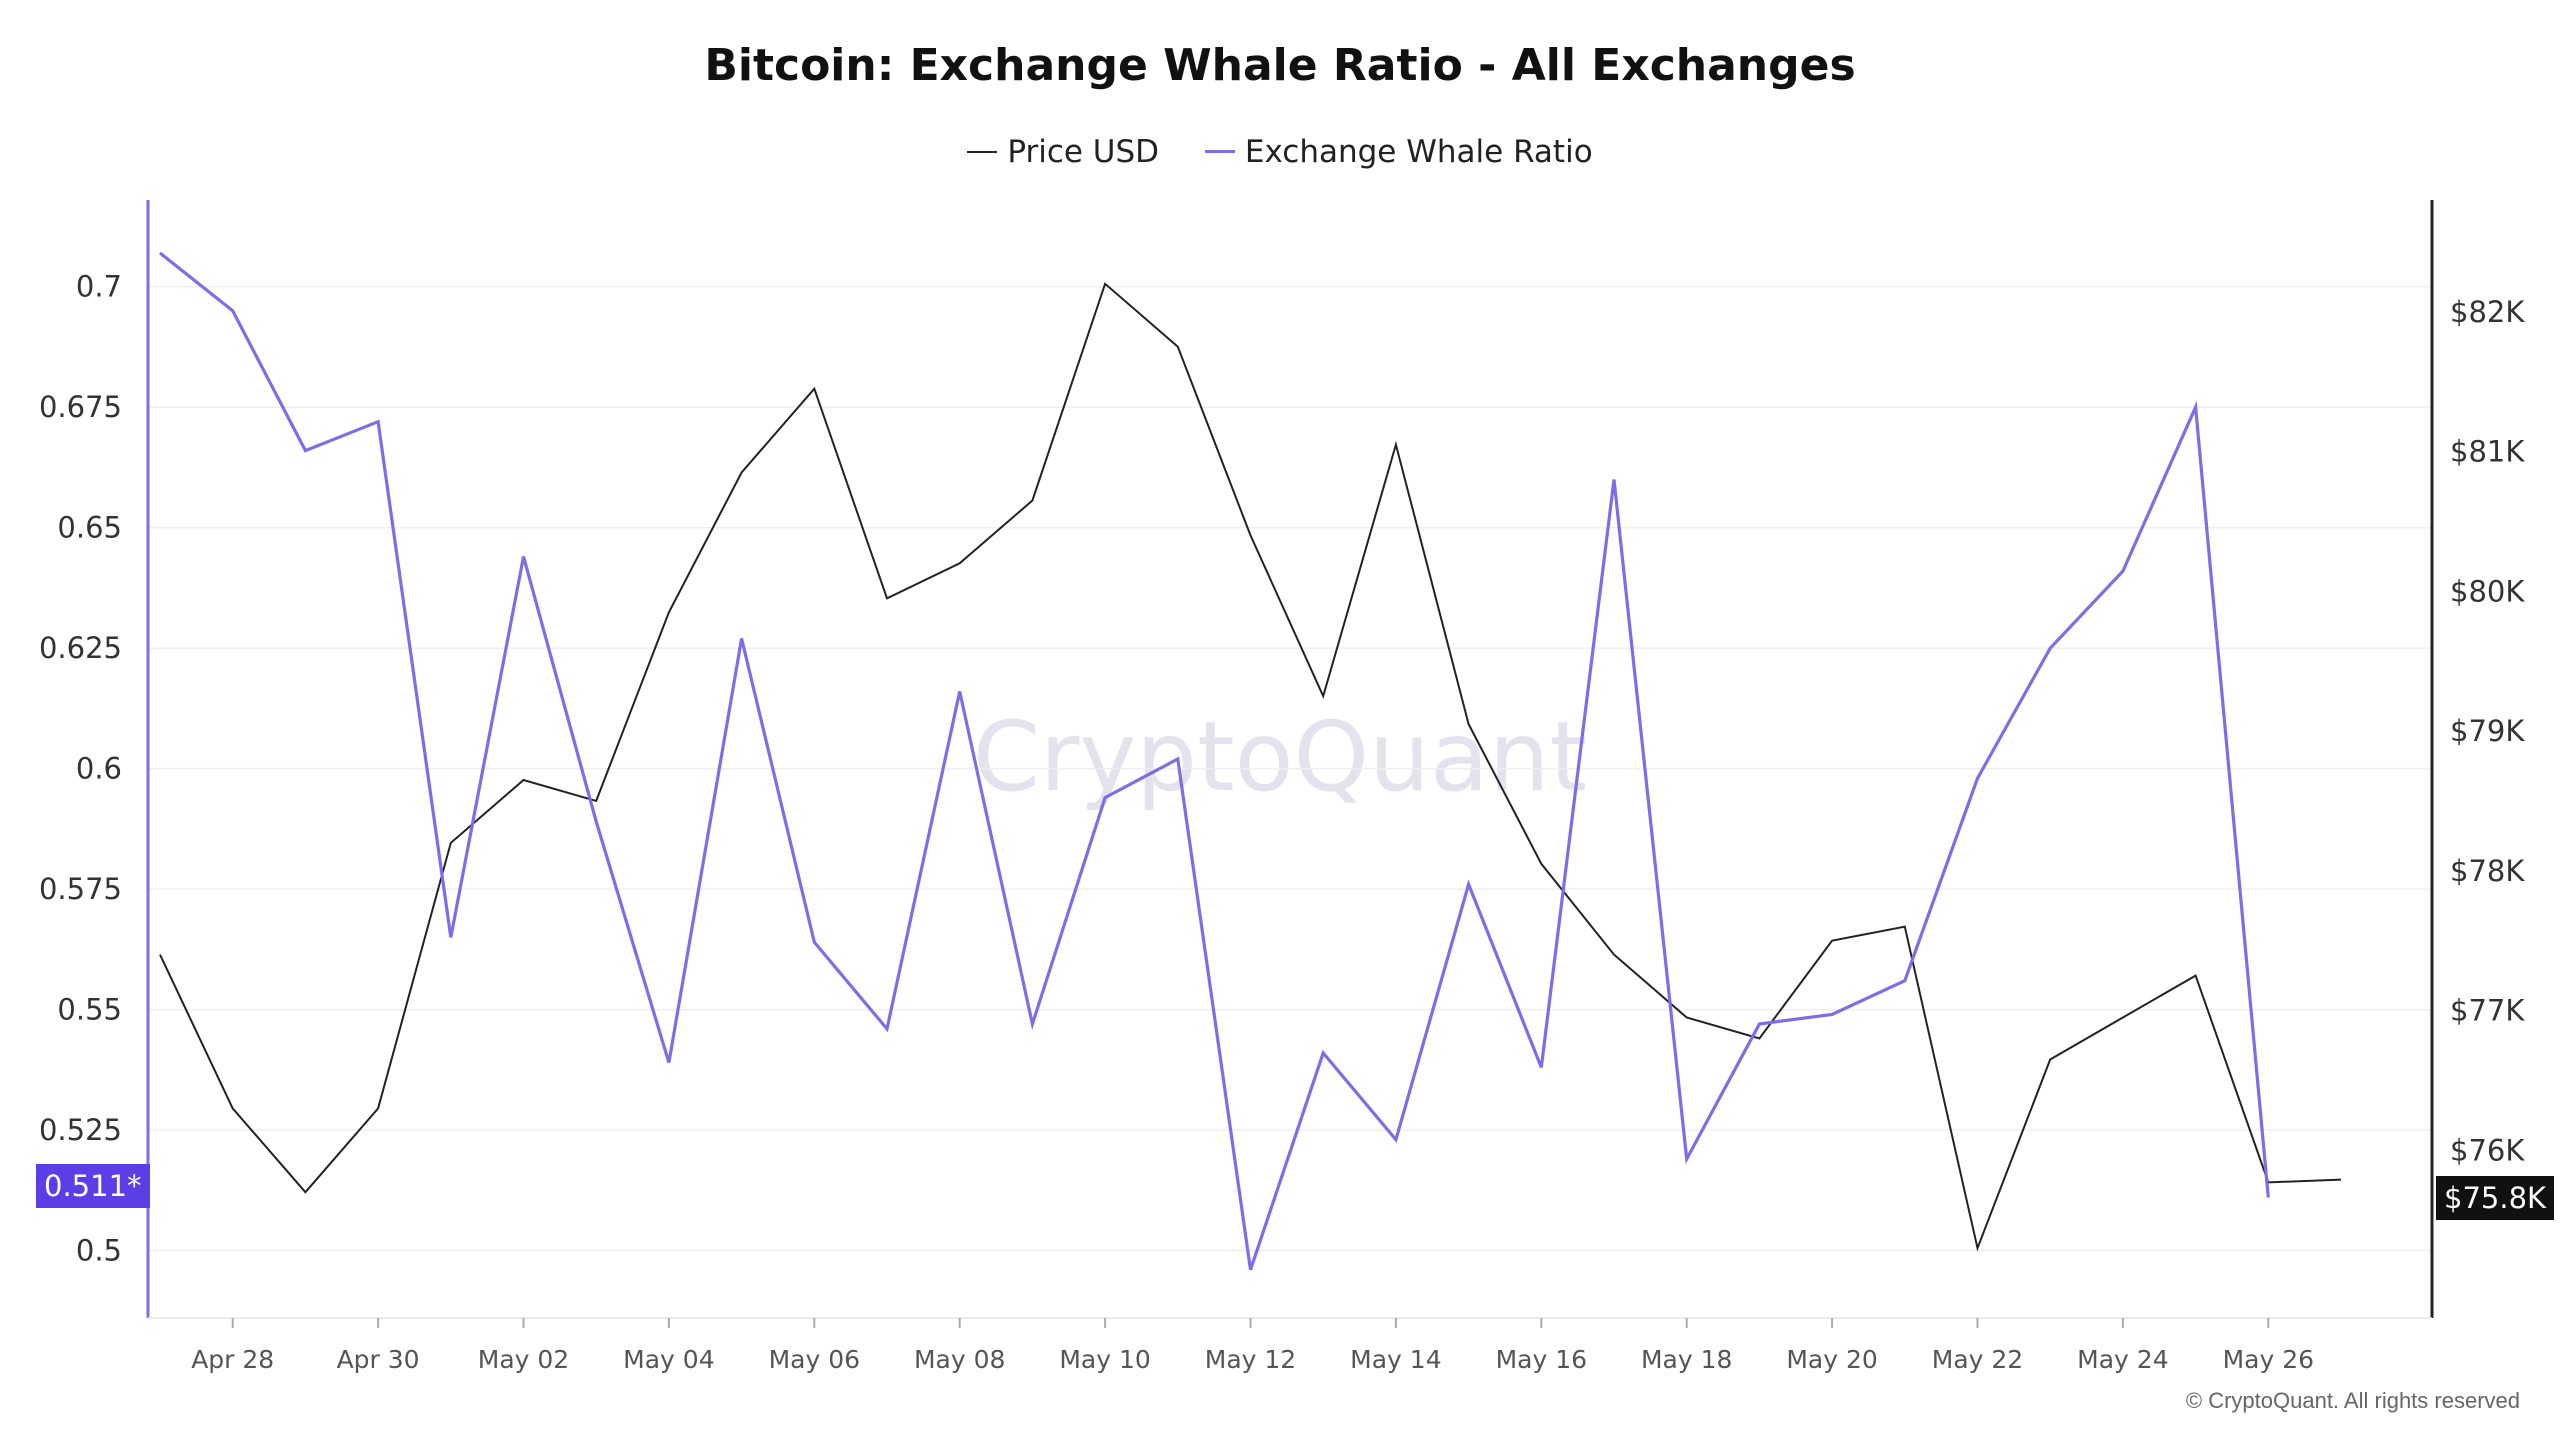  What do you see at coordinates (378, 1359) in the screenshot?
I see `x-tick-label: Apr 30` at bounding box center [378, 1359].